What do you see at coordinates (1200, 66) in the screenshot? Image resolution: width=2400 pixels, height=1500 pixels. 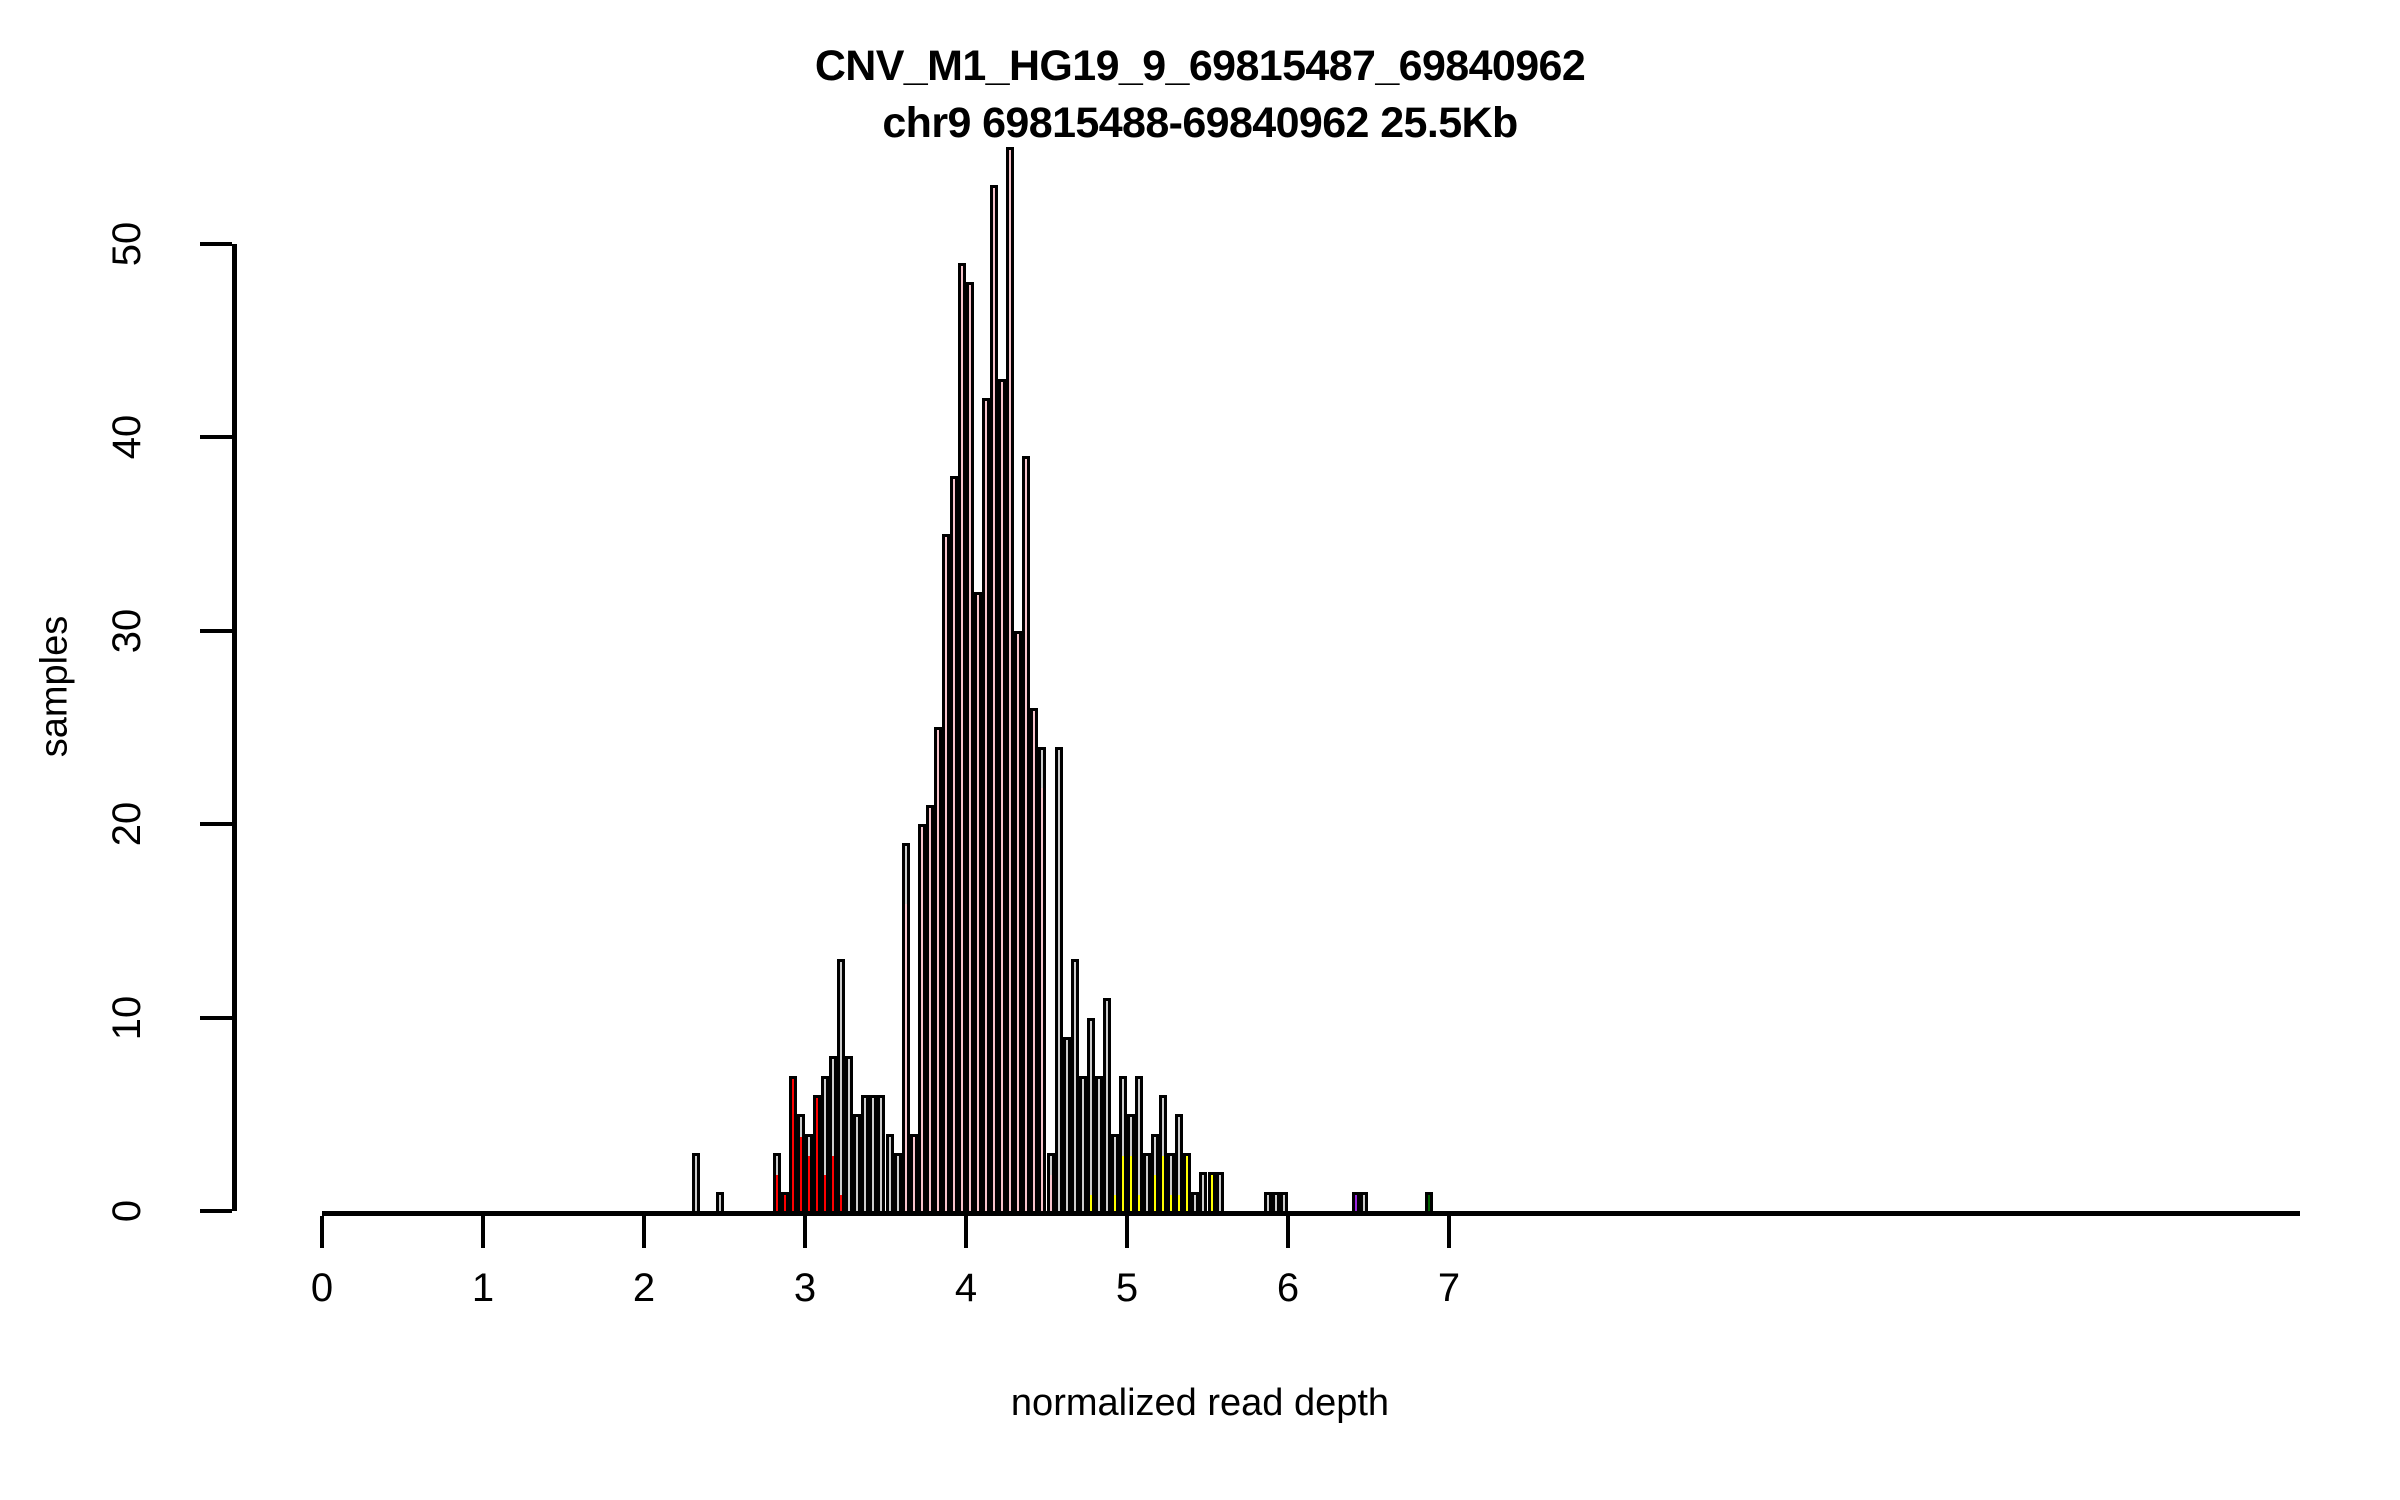 I see `chart-title-line1: CNV_M1_HG19_9_69815487_69840962` at bounding box center [1200, 66].